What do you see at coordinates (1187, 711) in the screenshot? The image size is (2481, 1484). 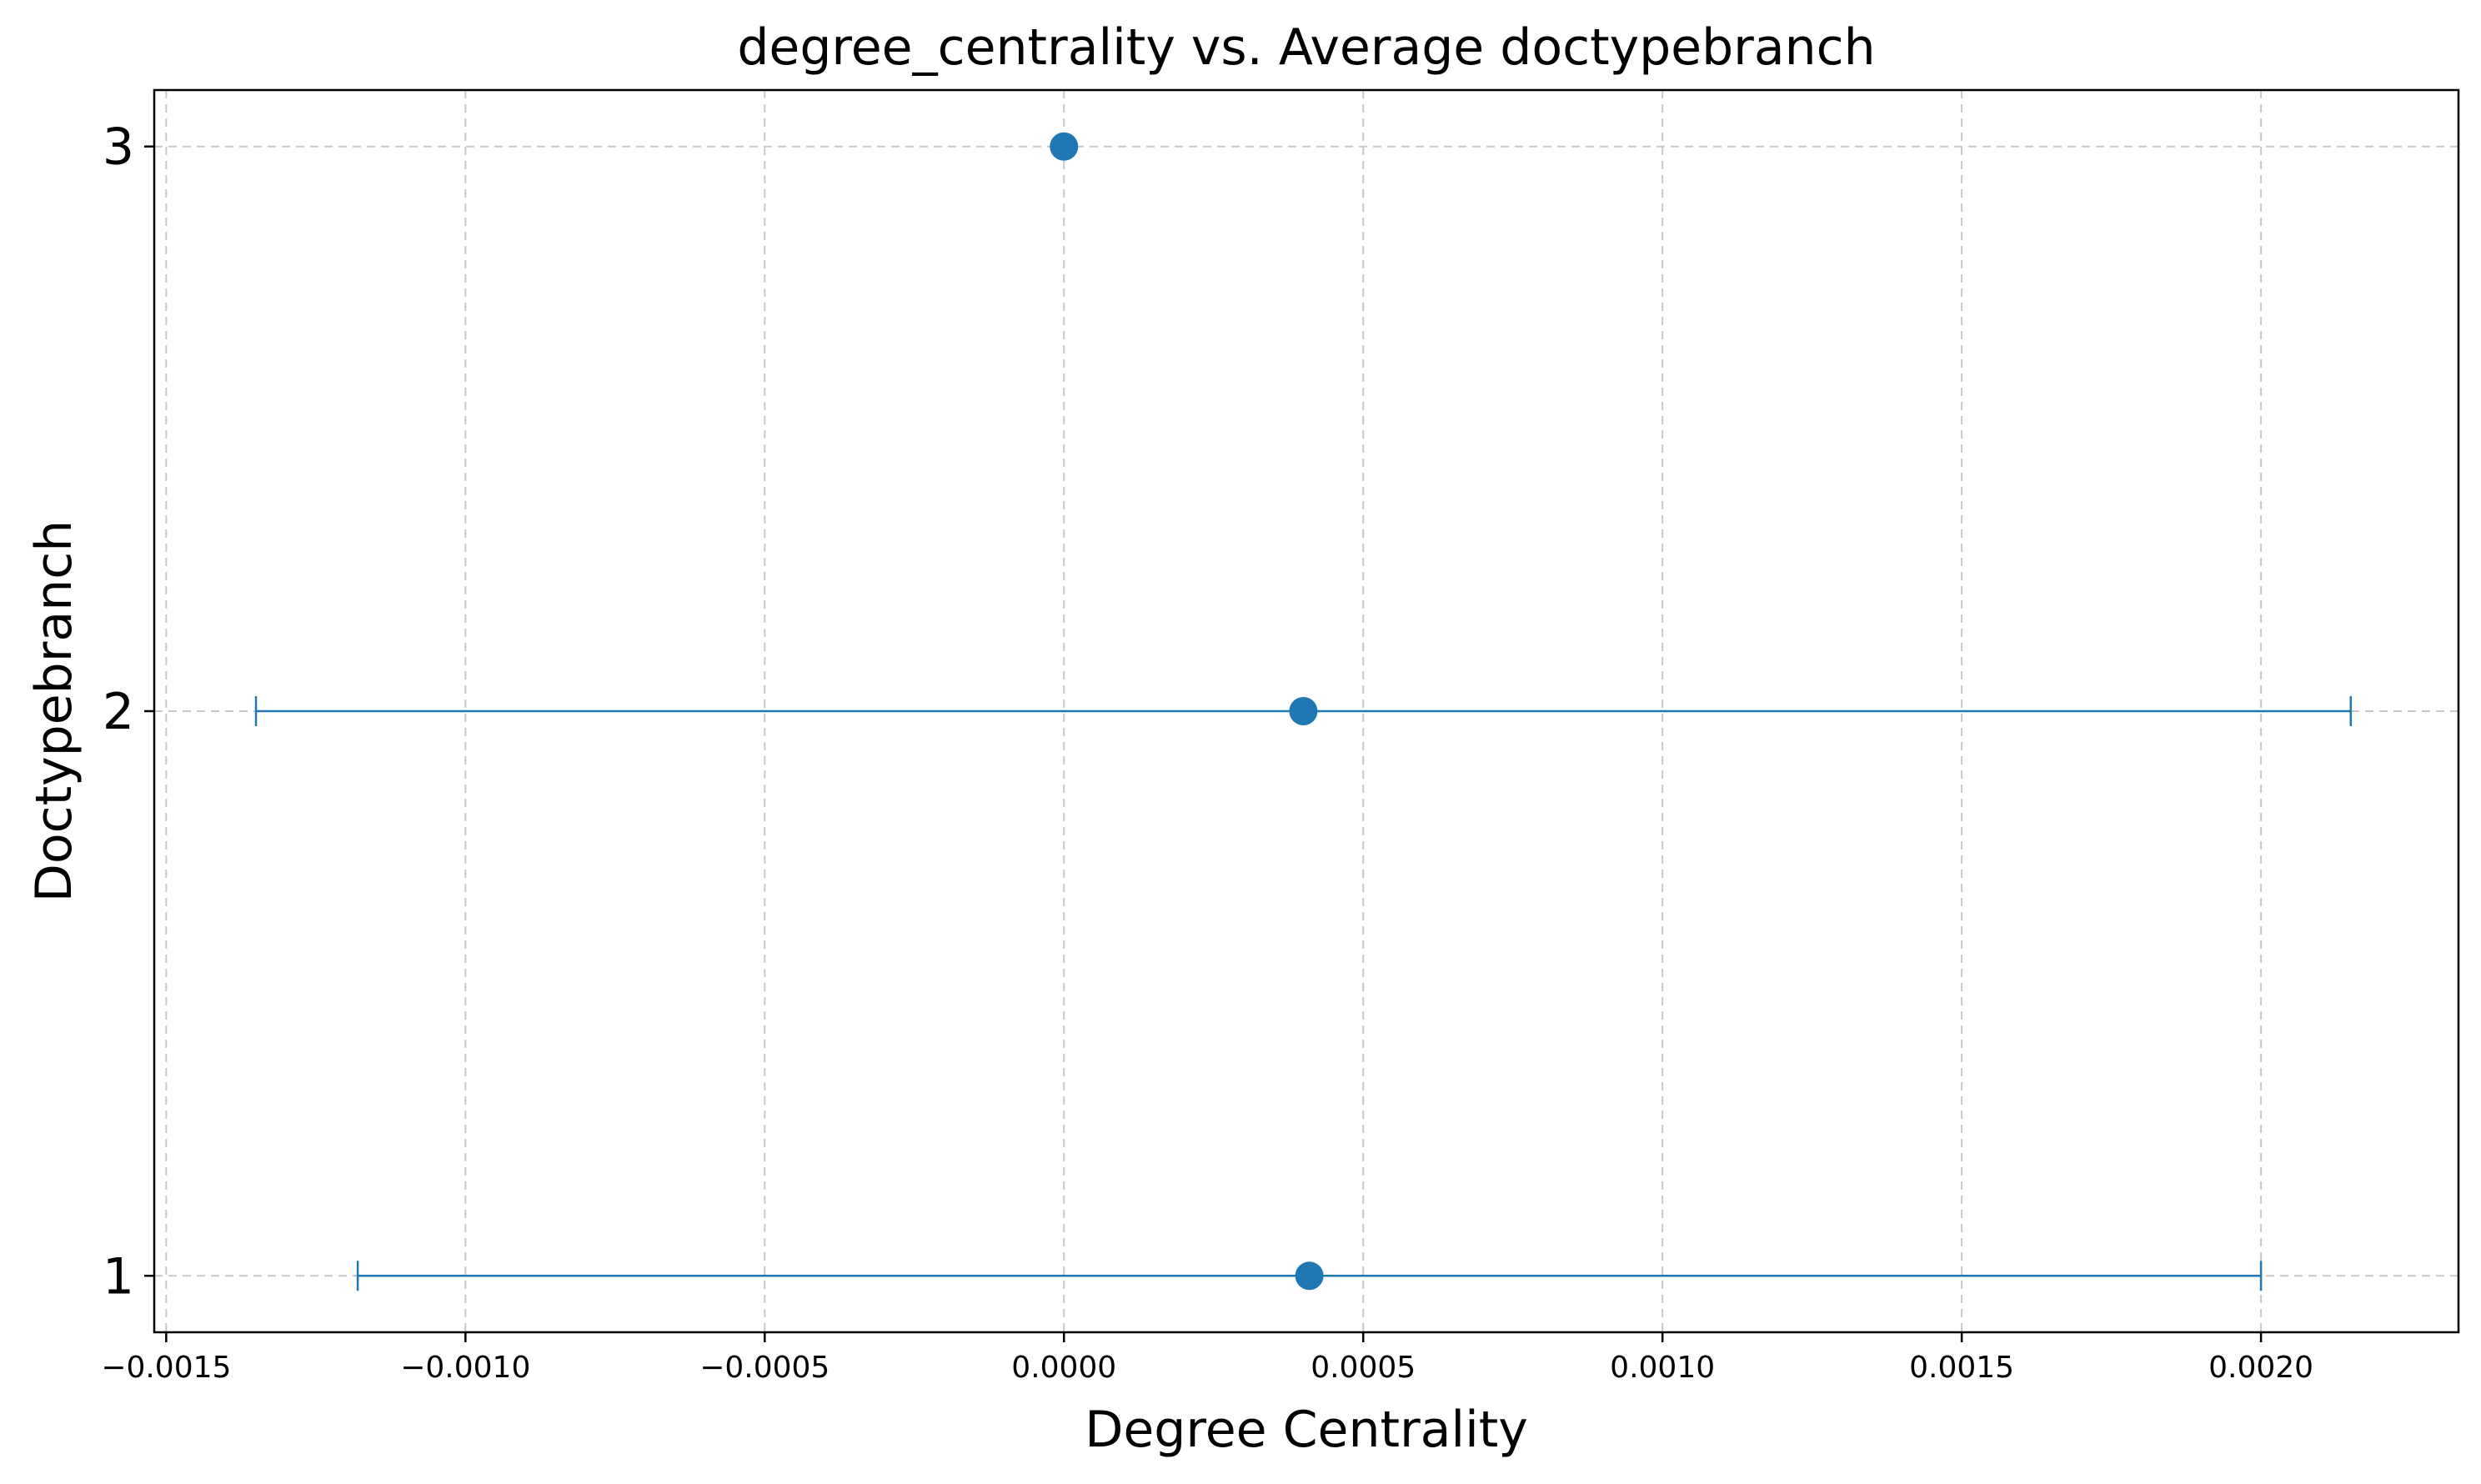 I see `data-points` at bounding box center [1187, 711].